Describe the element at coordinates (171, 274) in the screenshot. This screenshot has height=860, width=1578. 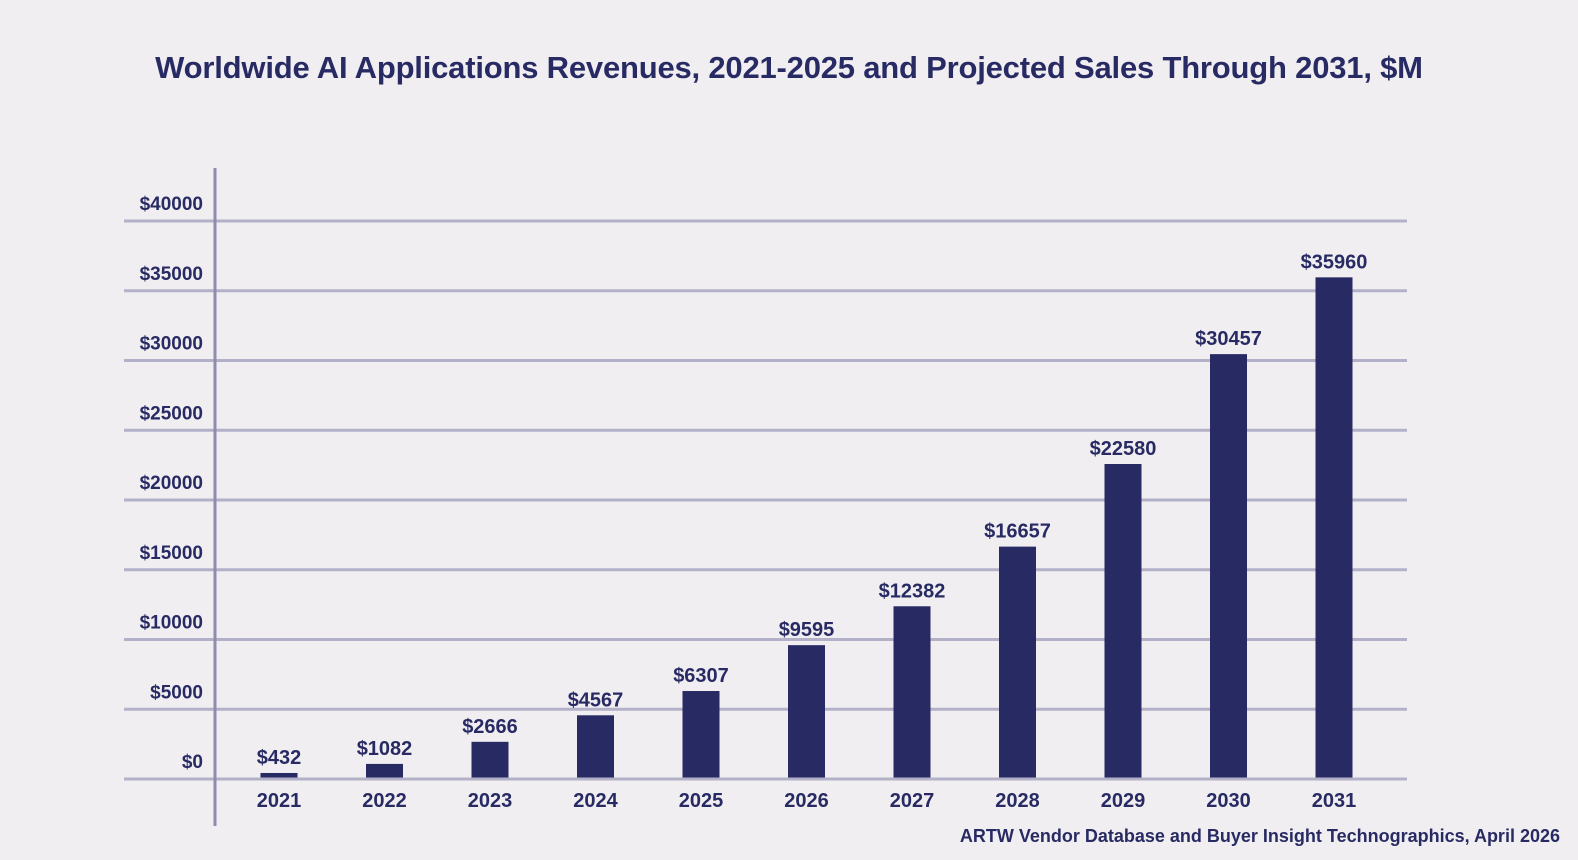
I see `y-tick-label: $35000` at that location.